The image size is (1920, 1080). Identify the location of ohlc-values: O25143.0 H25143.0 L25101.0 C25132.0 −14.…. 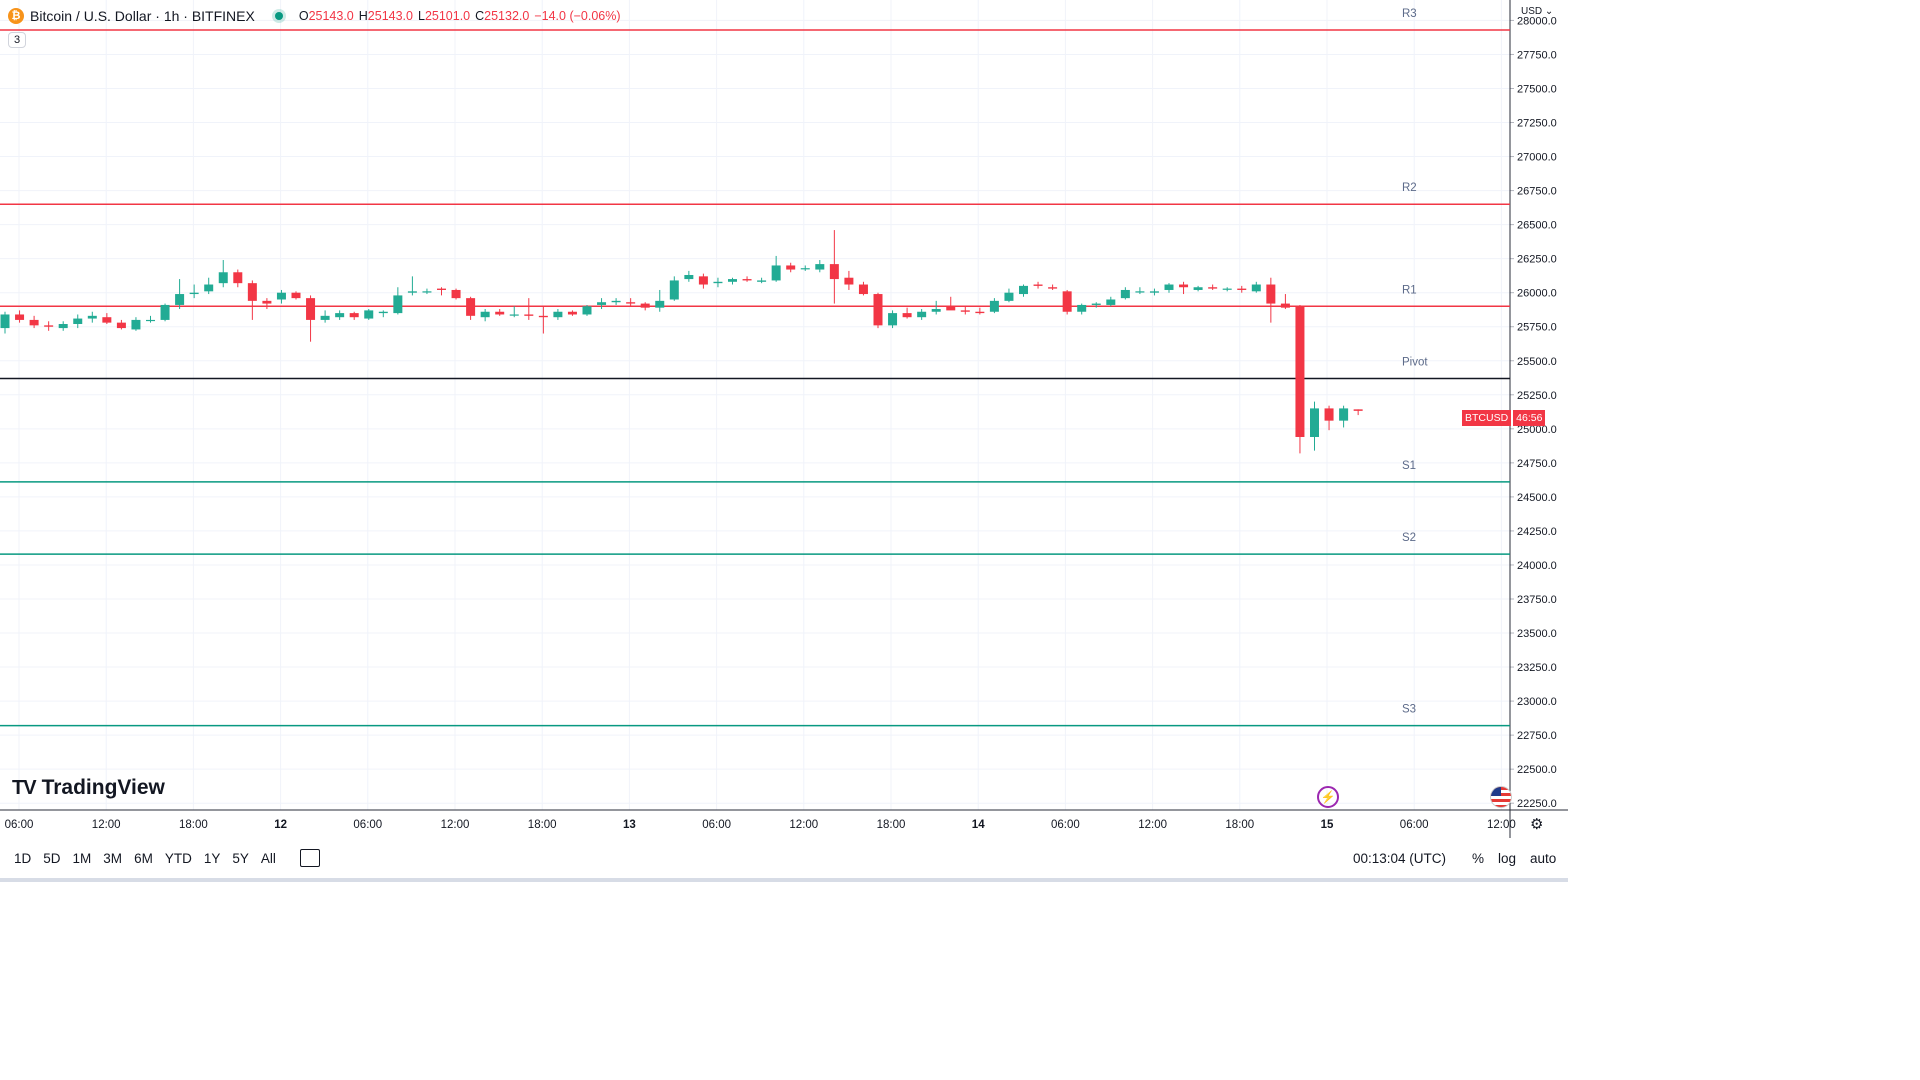
(460, 16).